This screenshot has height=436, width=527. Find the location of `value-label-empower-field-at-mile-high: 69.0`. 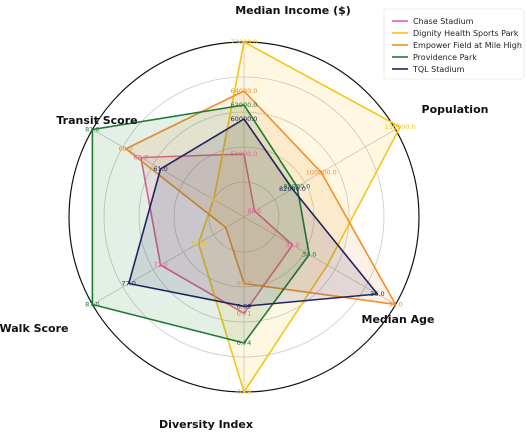

value-label-empower-field-at-mile-high: 69.0 is located at coordinates (126, 149).